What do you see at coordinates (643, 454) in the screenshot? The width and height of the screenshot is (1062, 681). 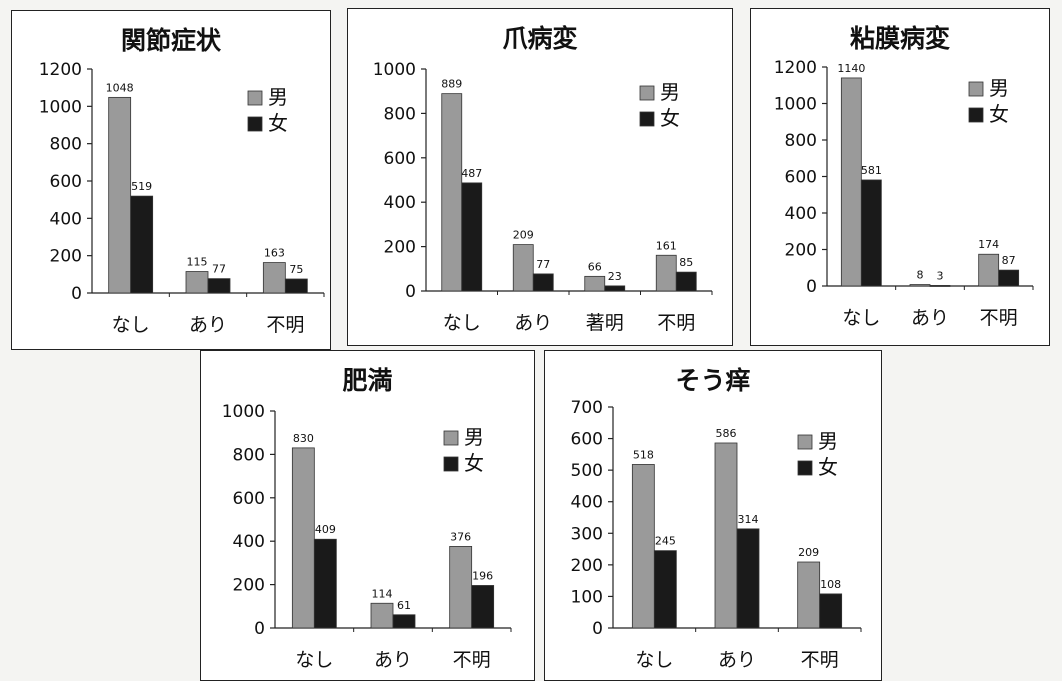 I see `data-label: 518` at bounding box center [643, 454].